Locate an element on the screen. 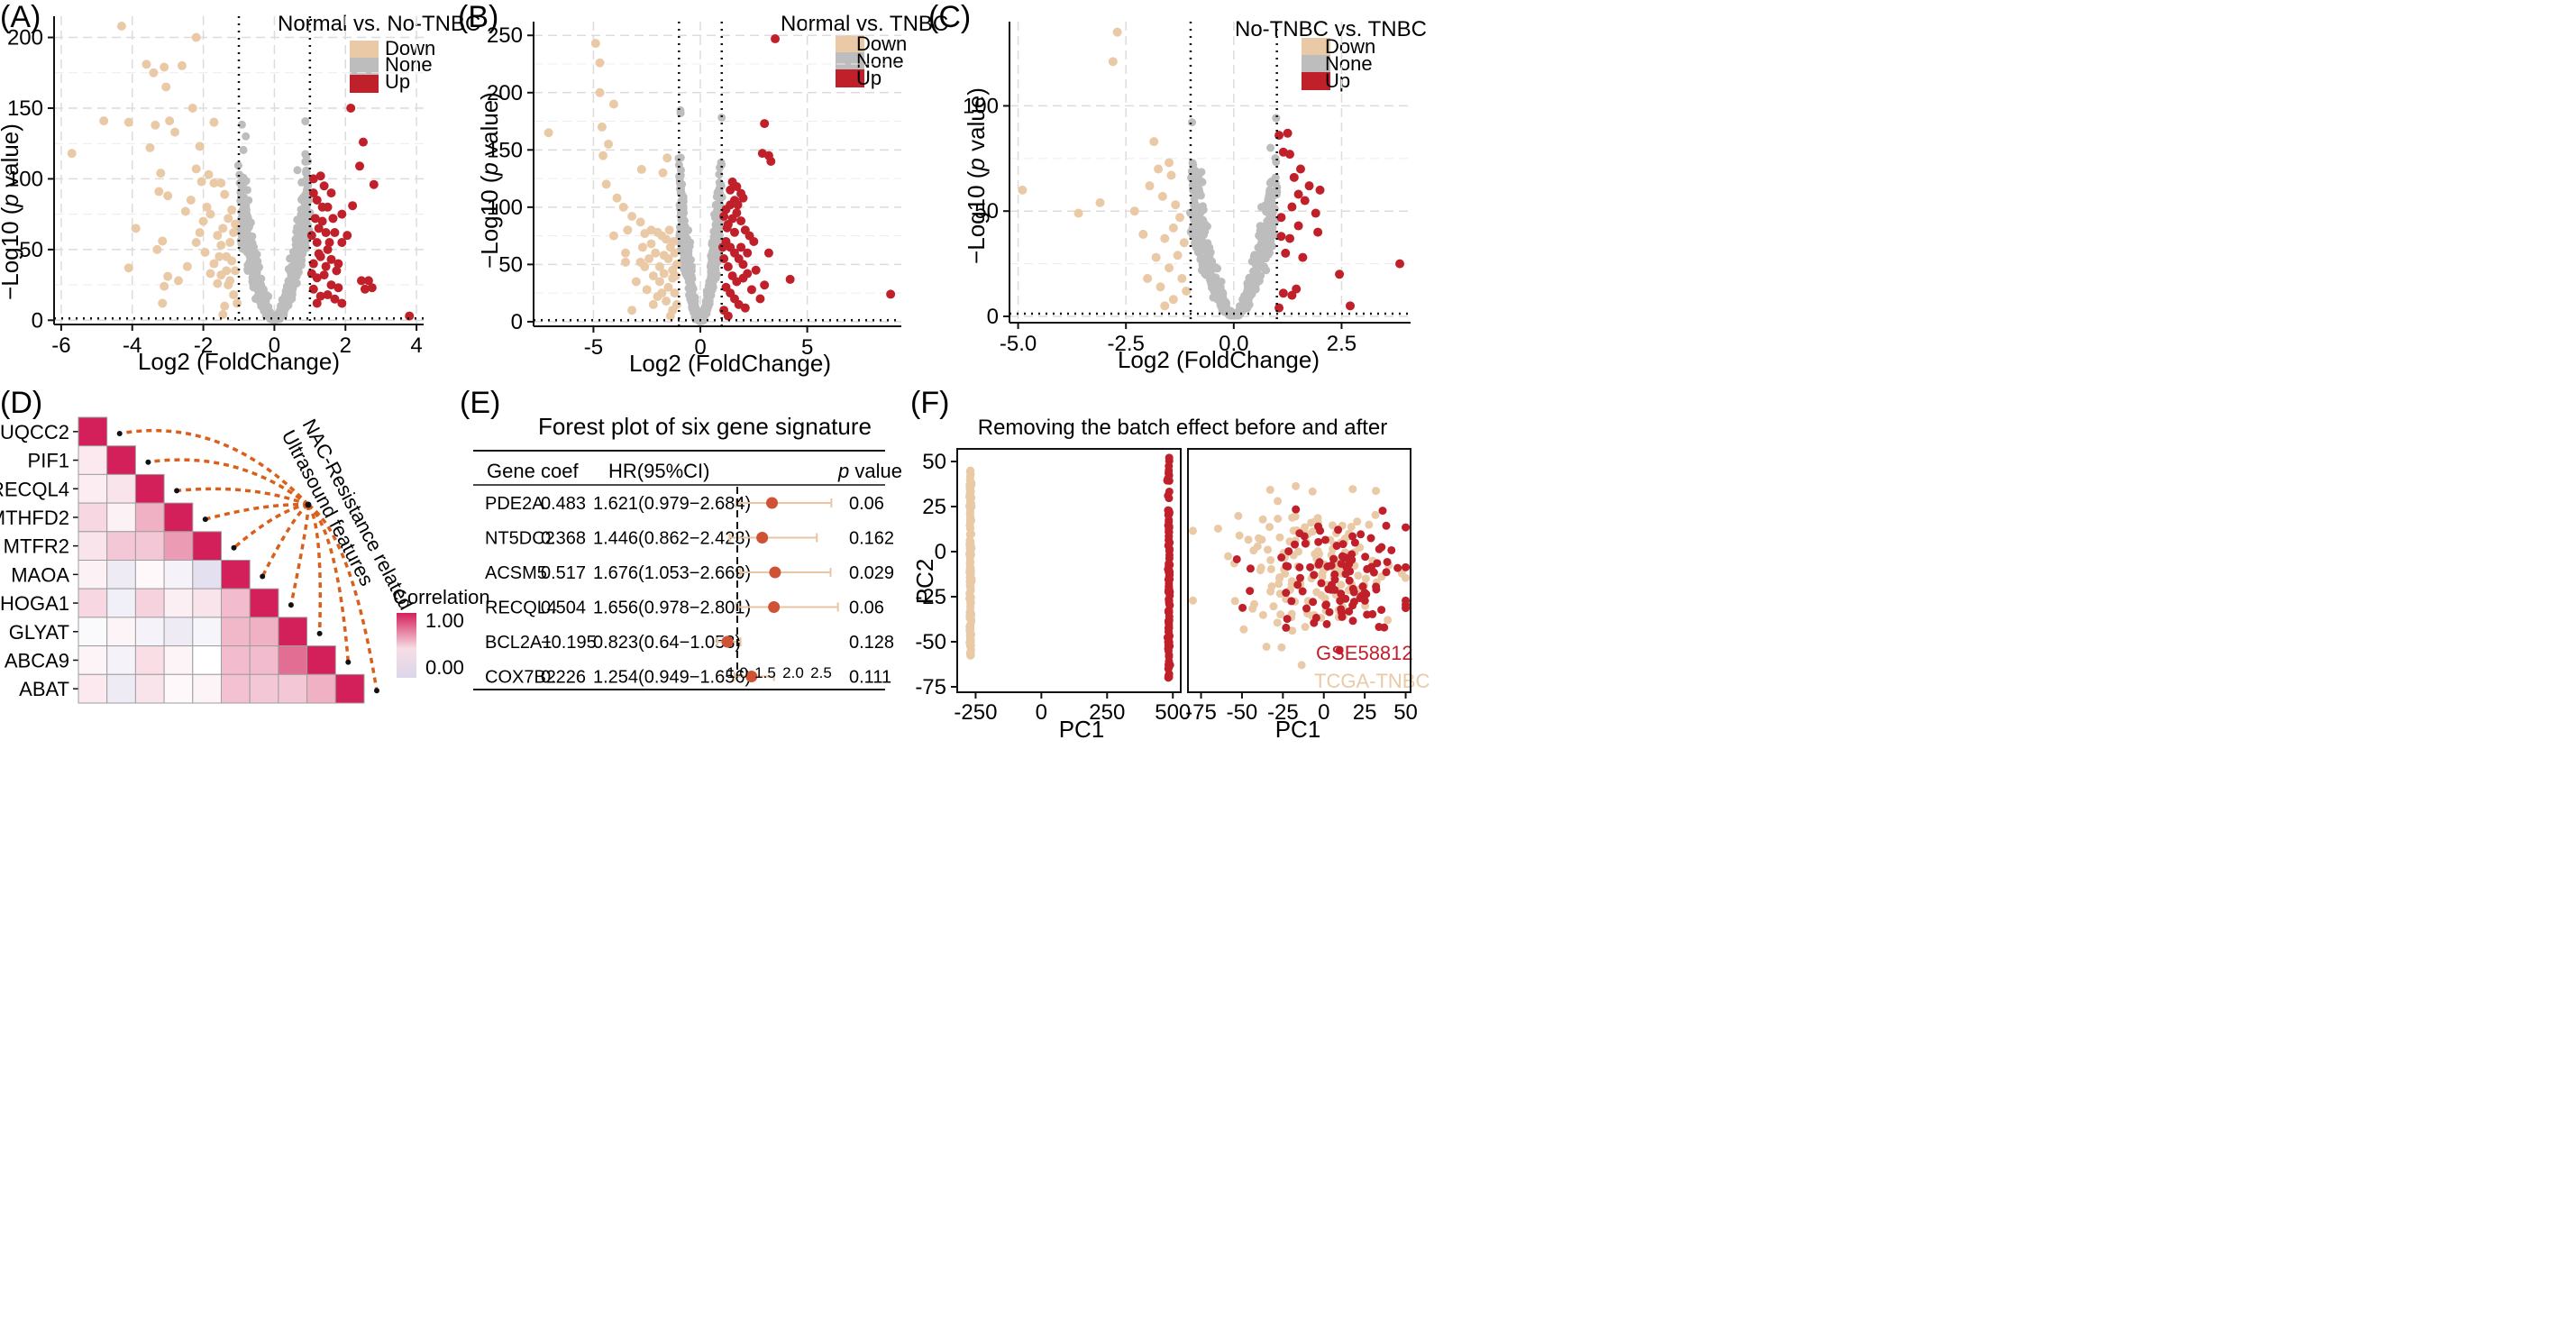 The width and height of the screenshot is (2576, 1334). forest-hr: 1.676(1.053−2.669) is located at coordinates (672, 573).